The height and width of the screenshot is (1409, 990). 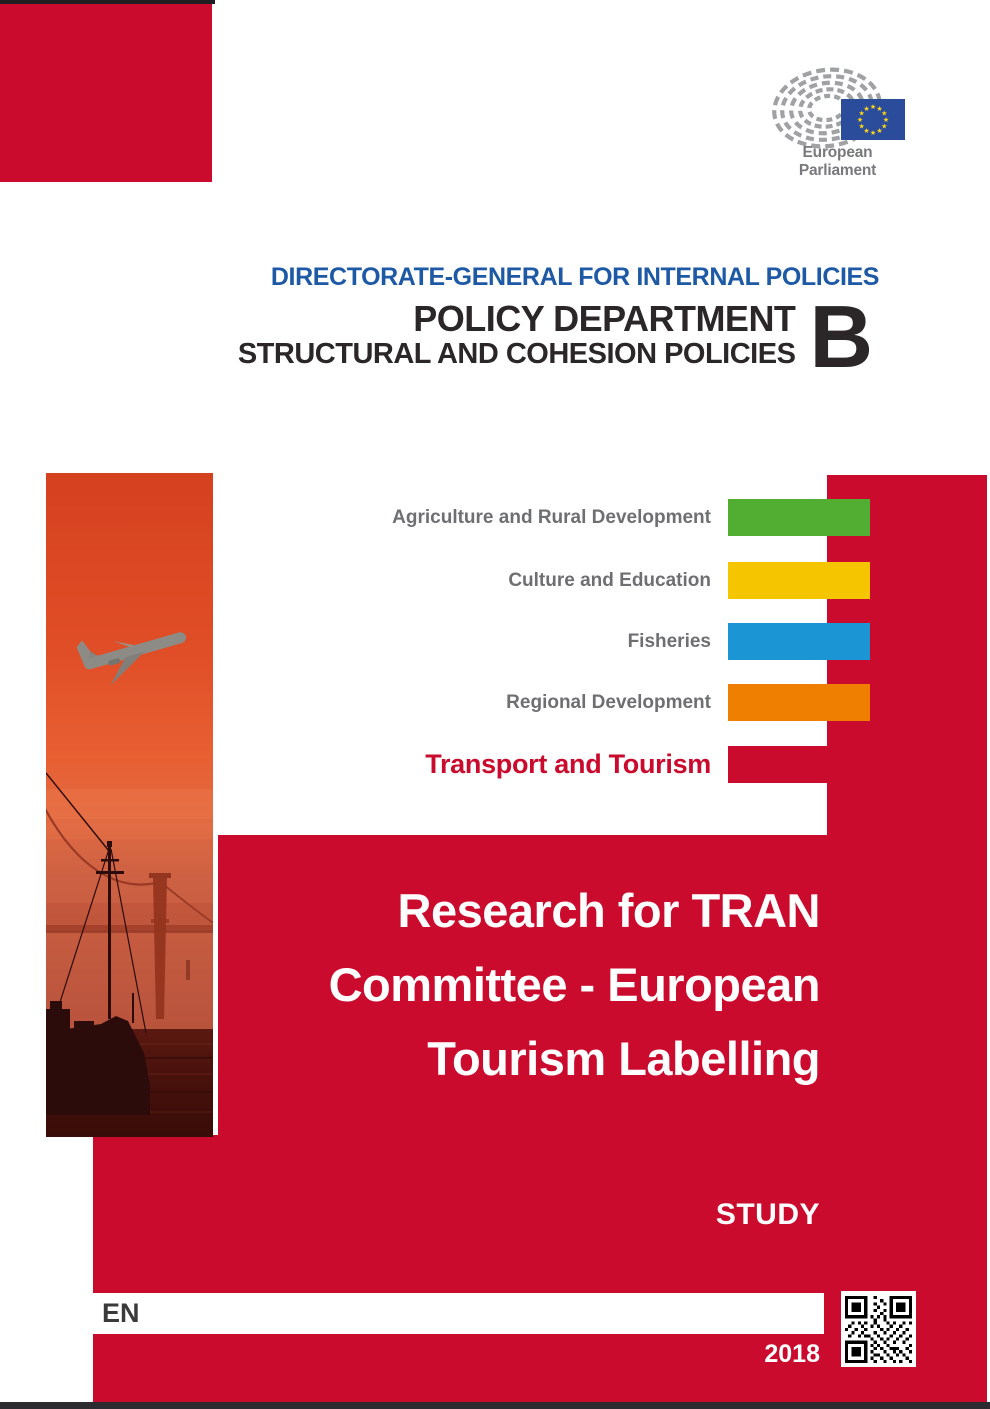 I want to click on eu-flag-icon: ★ ★ ★★ ★★ ★★ ★★ ★★, so click(x=873, y=119).